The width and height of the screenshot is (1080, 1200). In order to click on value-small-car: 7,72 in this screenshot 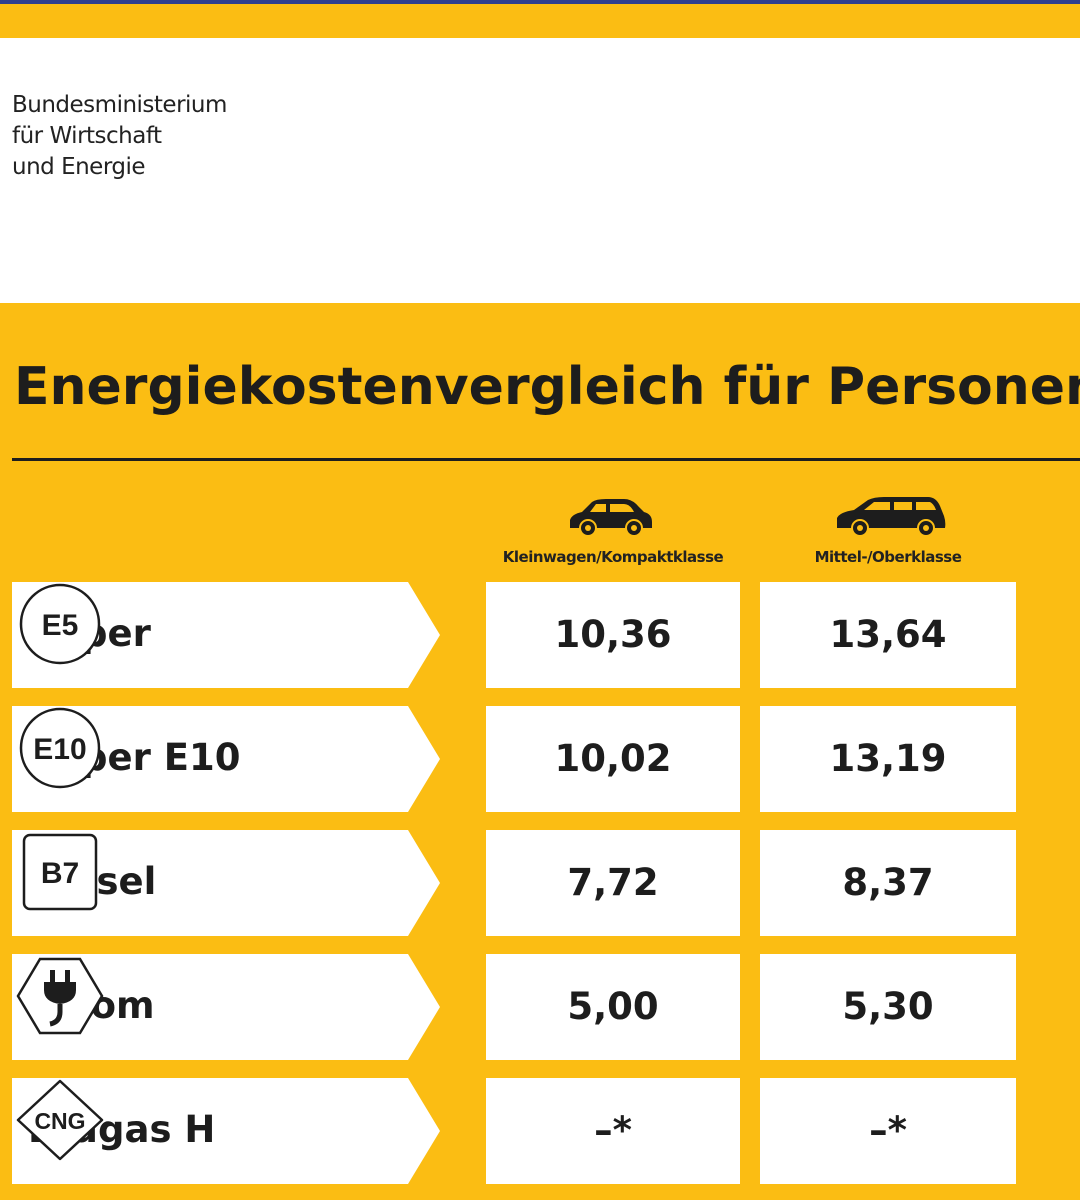, I will do `click(613, 883)`.